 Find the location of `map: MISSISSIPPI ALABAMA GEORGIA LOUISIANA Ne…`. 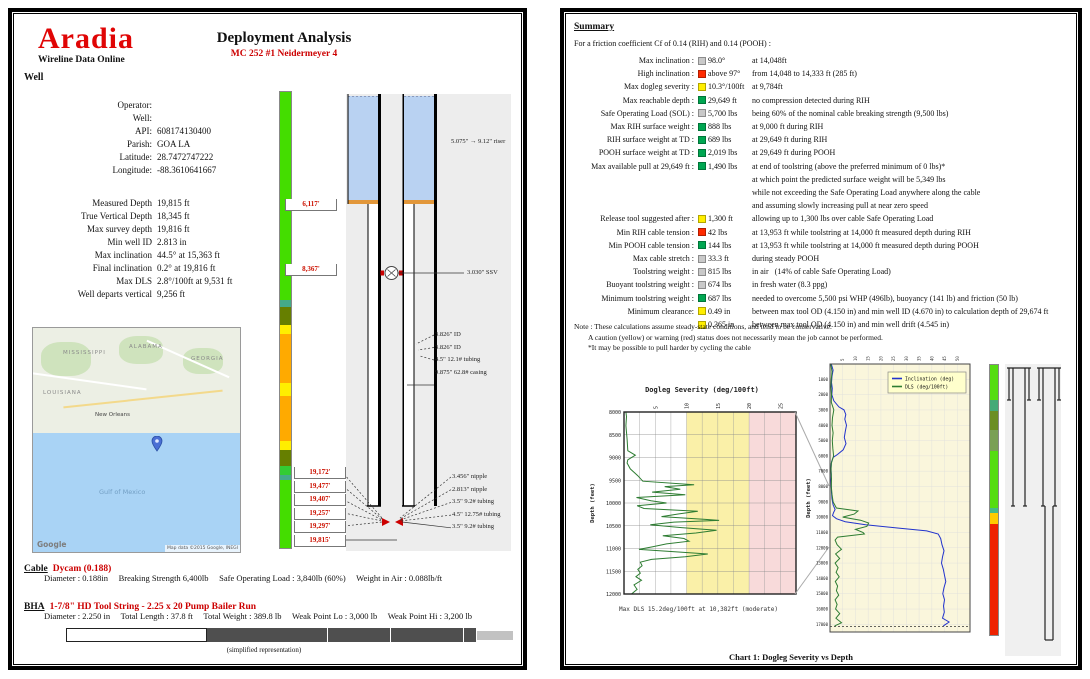

map: MISSISSIPPI ALABAMA GEORGIA LOUISIANA Ne… is located at coordinates (136, 440).